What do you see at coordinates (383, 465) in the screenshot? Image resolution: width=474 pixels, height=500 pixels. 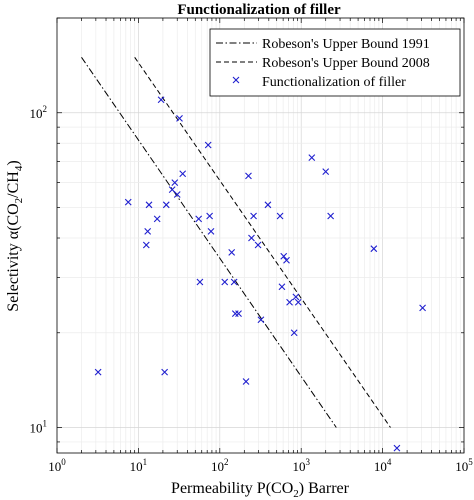 I see `x-tick-label: 10⁴` at bounding box center [383, 465].